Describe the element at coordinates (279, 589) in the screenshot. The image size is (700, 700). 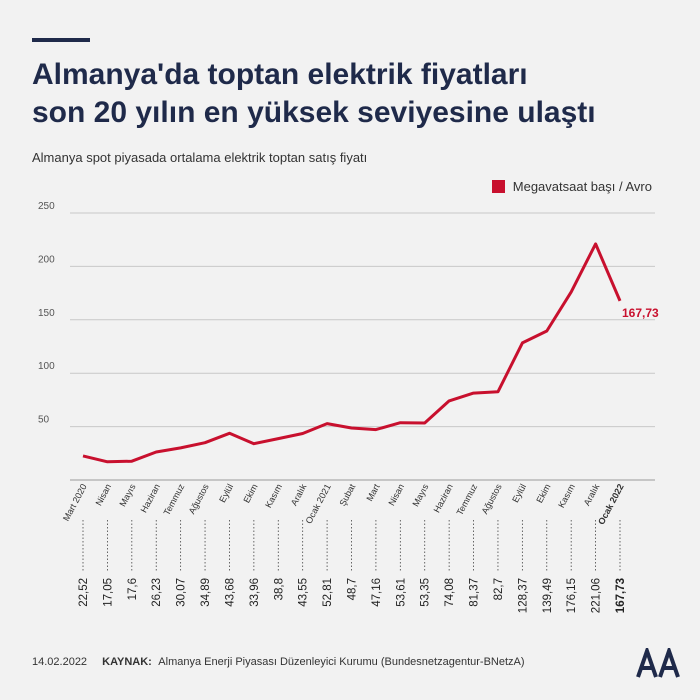
I see `value-label: 38,8` at that location.